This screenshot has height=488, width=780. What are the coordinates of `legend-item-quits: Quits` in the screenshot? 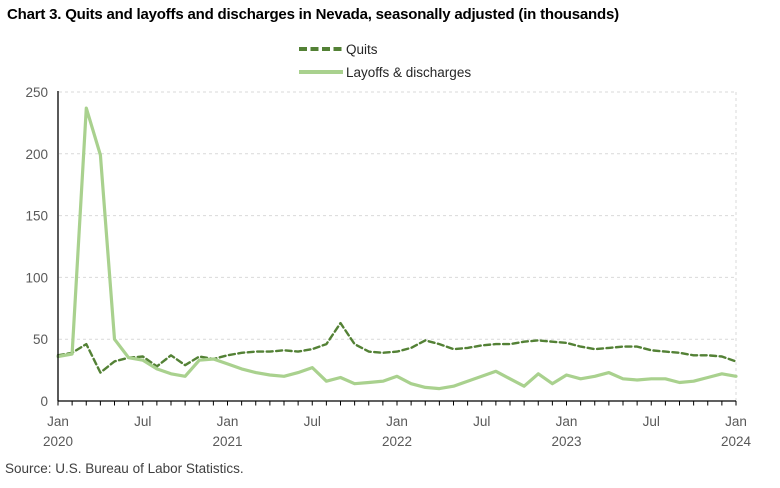 It's located at (385, 49).